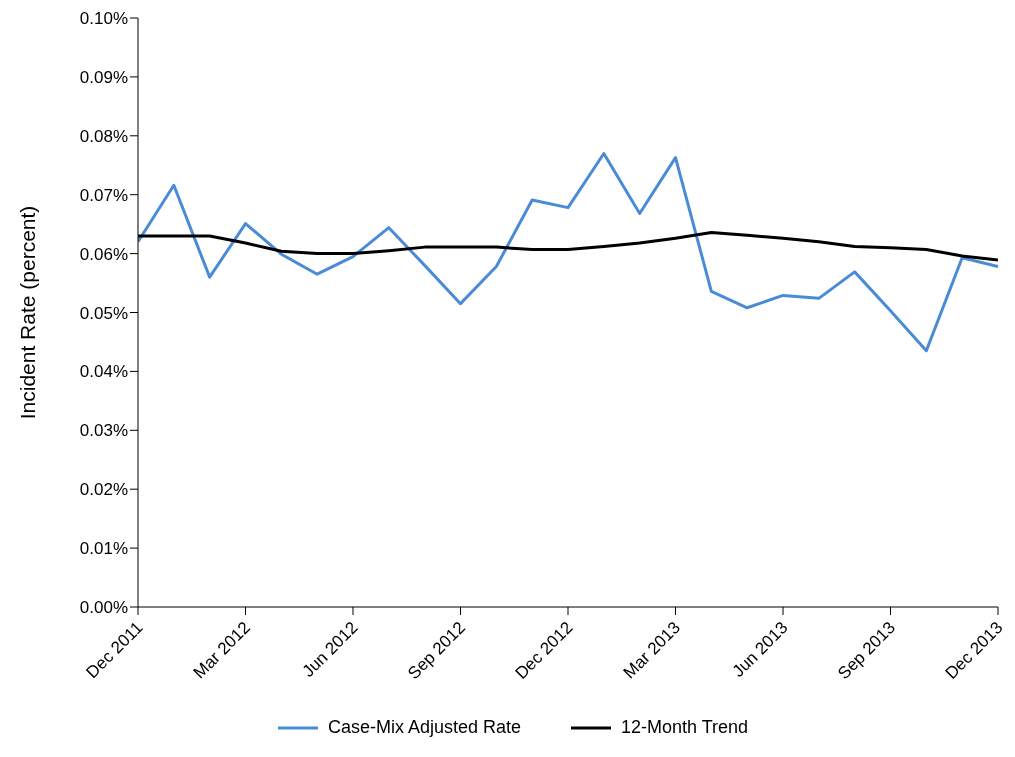 The width and height of the screenshot is (1015, 757). Describe the element at coordinates (103, 195) in the screenshot. I see `y-tick-label: 0.07%` at that location.